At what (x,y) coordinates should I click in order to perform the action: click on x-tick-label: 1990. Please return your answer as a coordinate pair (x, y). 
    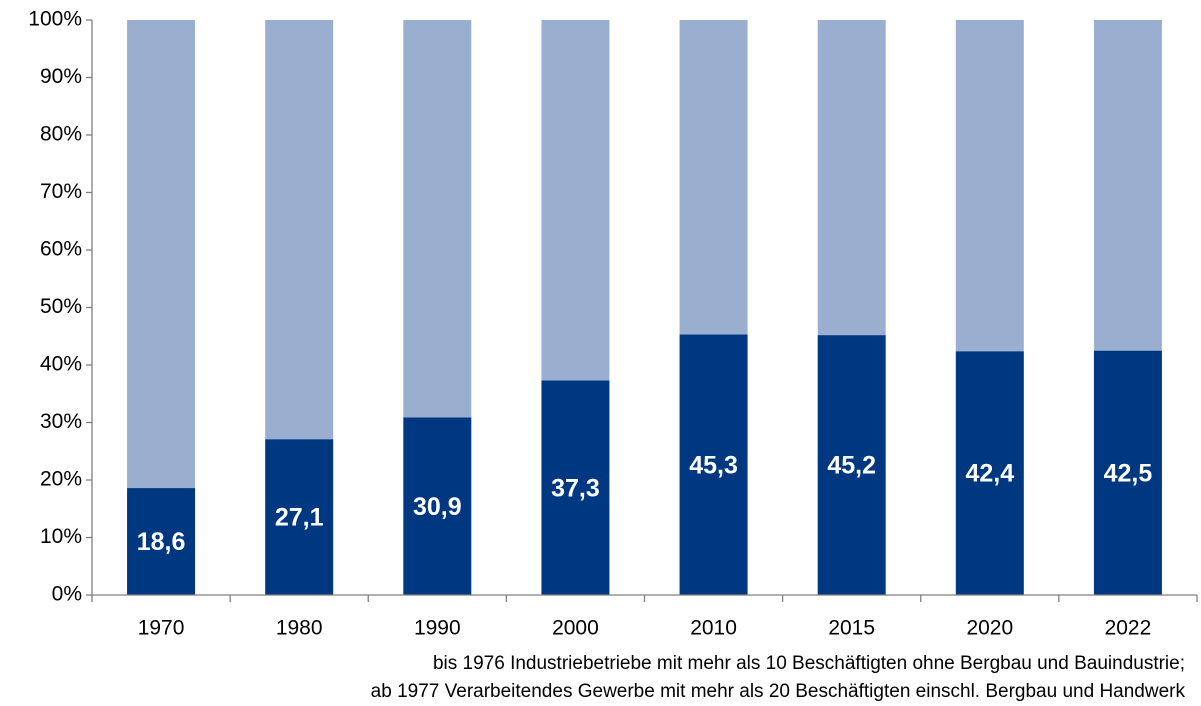
    Looking at the image, I should click on (437, 628).